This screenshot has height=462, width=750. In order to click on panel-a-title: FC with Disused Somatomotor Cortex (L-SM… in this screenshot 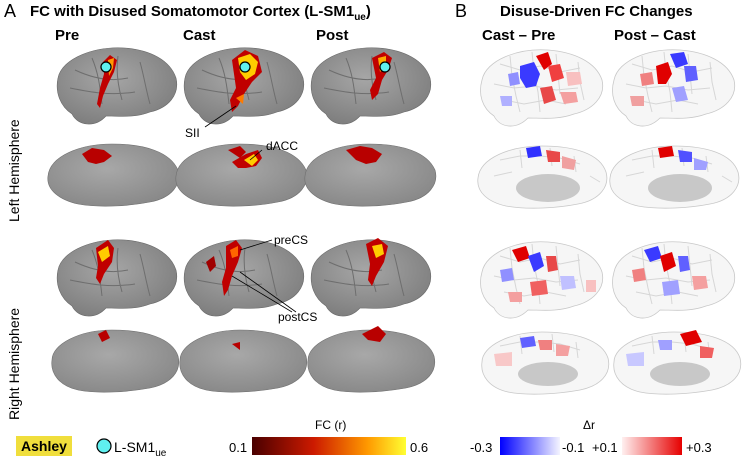, I will do `click(200, 13)`.